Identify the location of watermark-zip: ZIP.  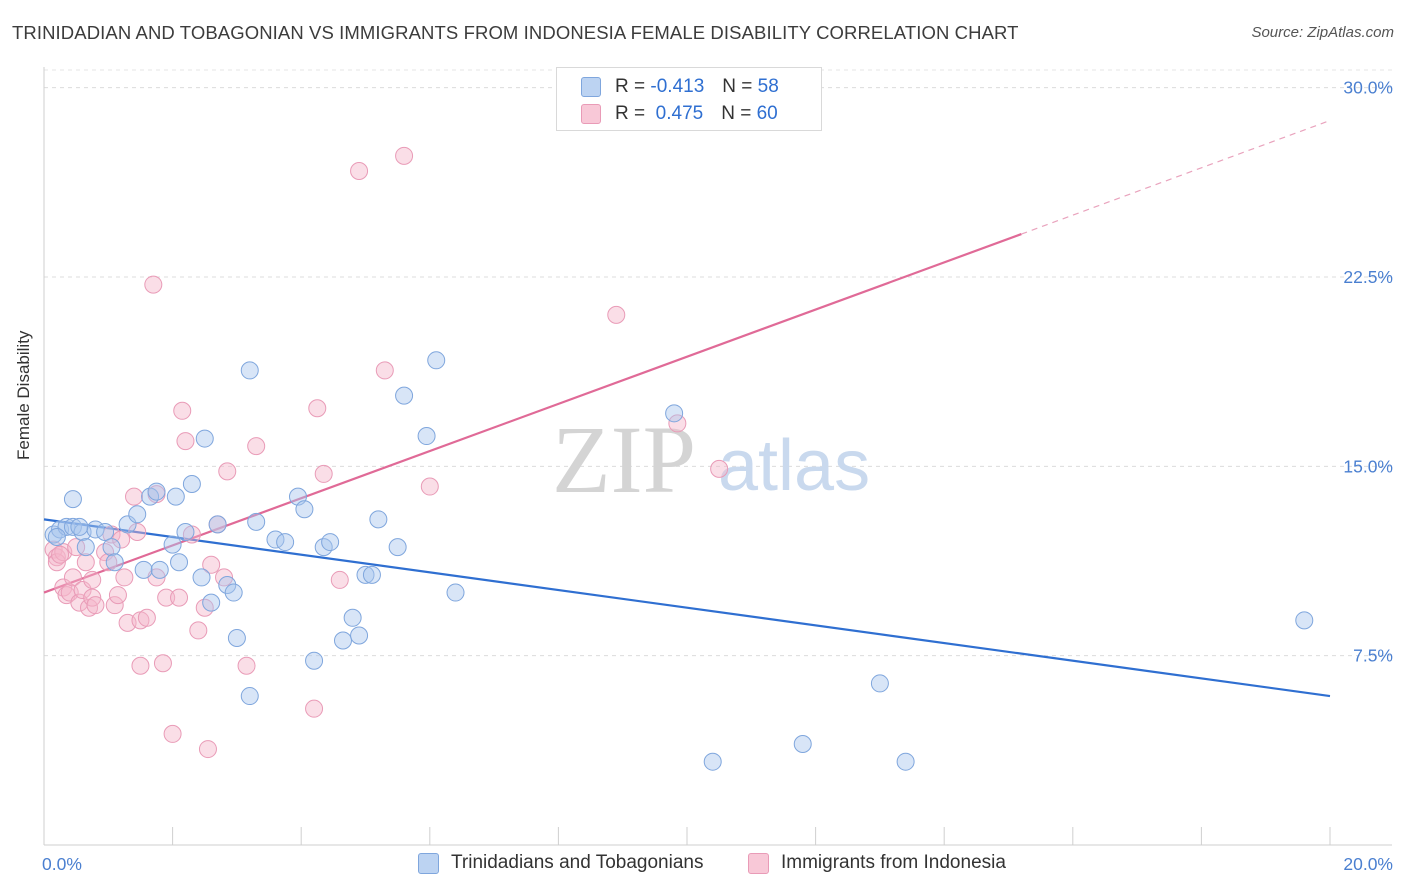
(624, 459).